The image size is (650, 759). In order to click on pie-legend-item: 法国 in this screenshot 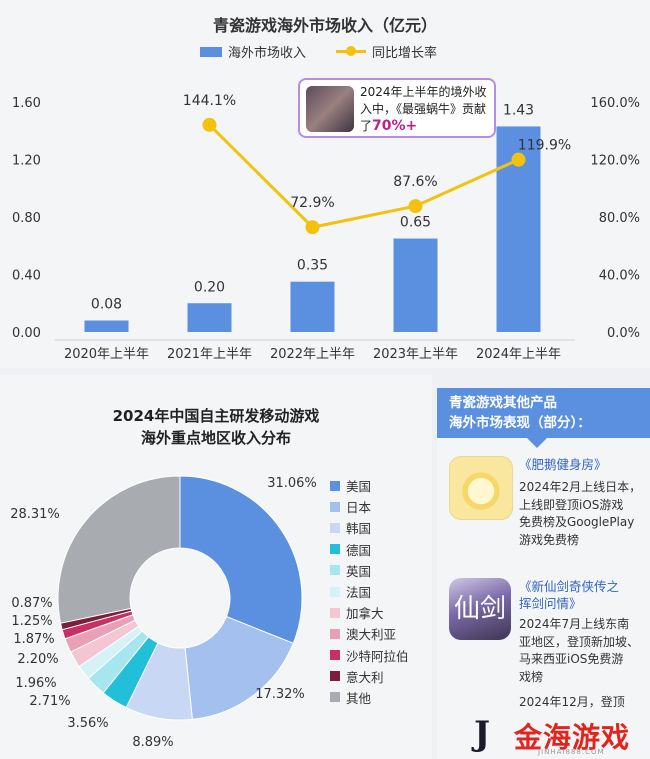, I will do `click(369, 591)`.